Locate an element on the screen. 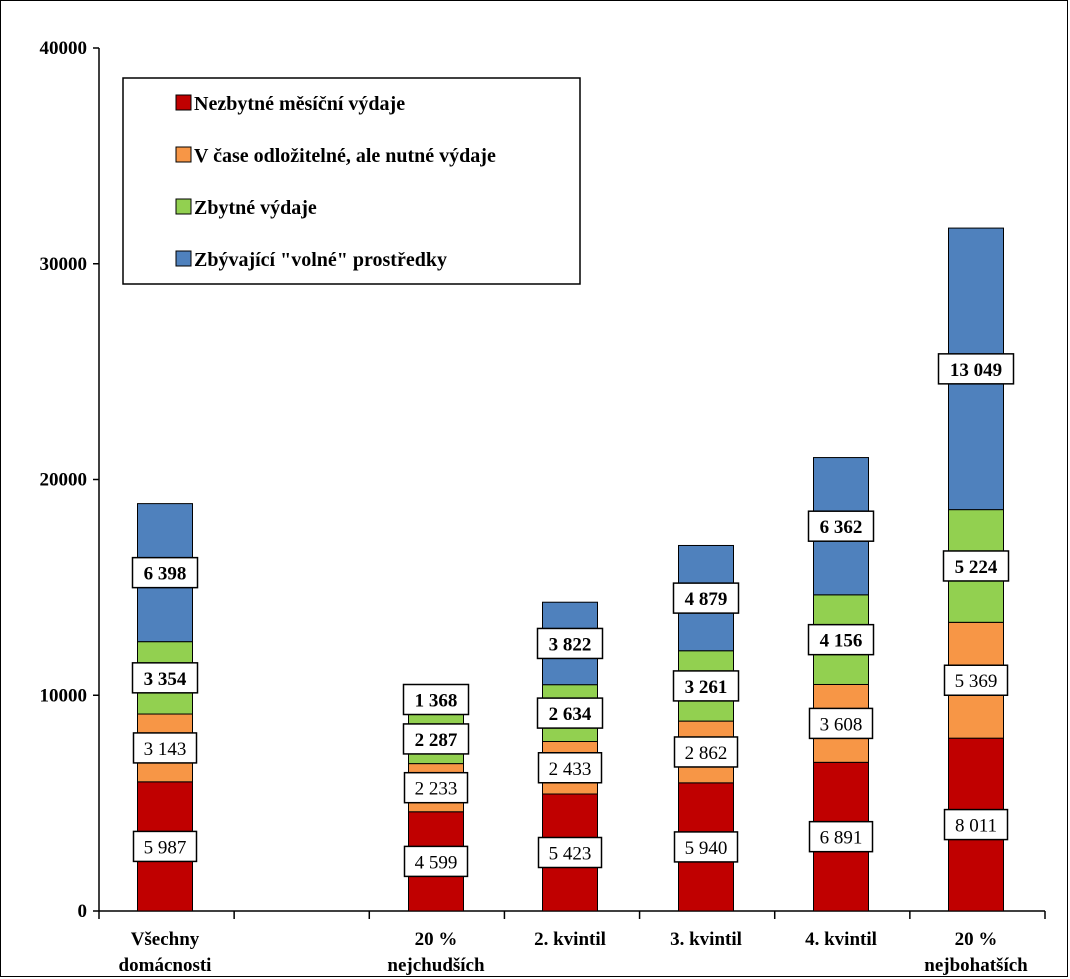  y-tick-label: 40000 is located at coordinates (64, 48).